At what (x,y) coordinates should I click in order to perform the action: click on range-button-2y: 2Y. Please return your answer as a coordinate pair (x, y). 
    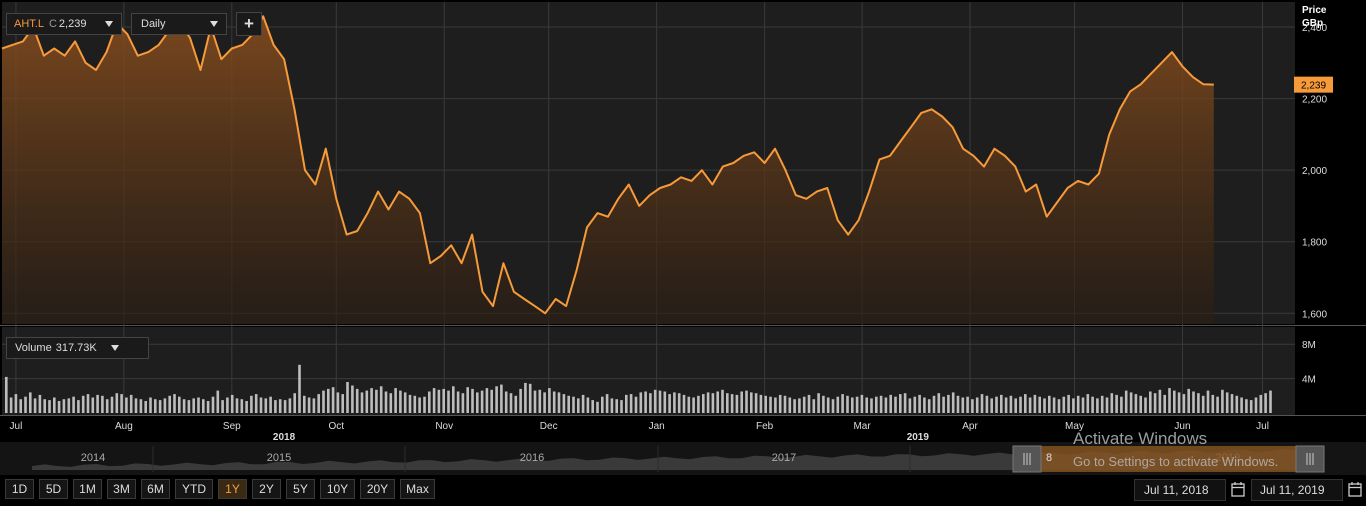
    Looking at the image, I should click on (266, 489).